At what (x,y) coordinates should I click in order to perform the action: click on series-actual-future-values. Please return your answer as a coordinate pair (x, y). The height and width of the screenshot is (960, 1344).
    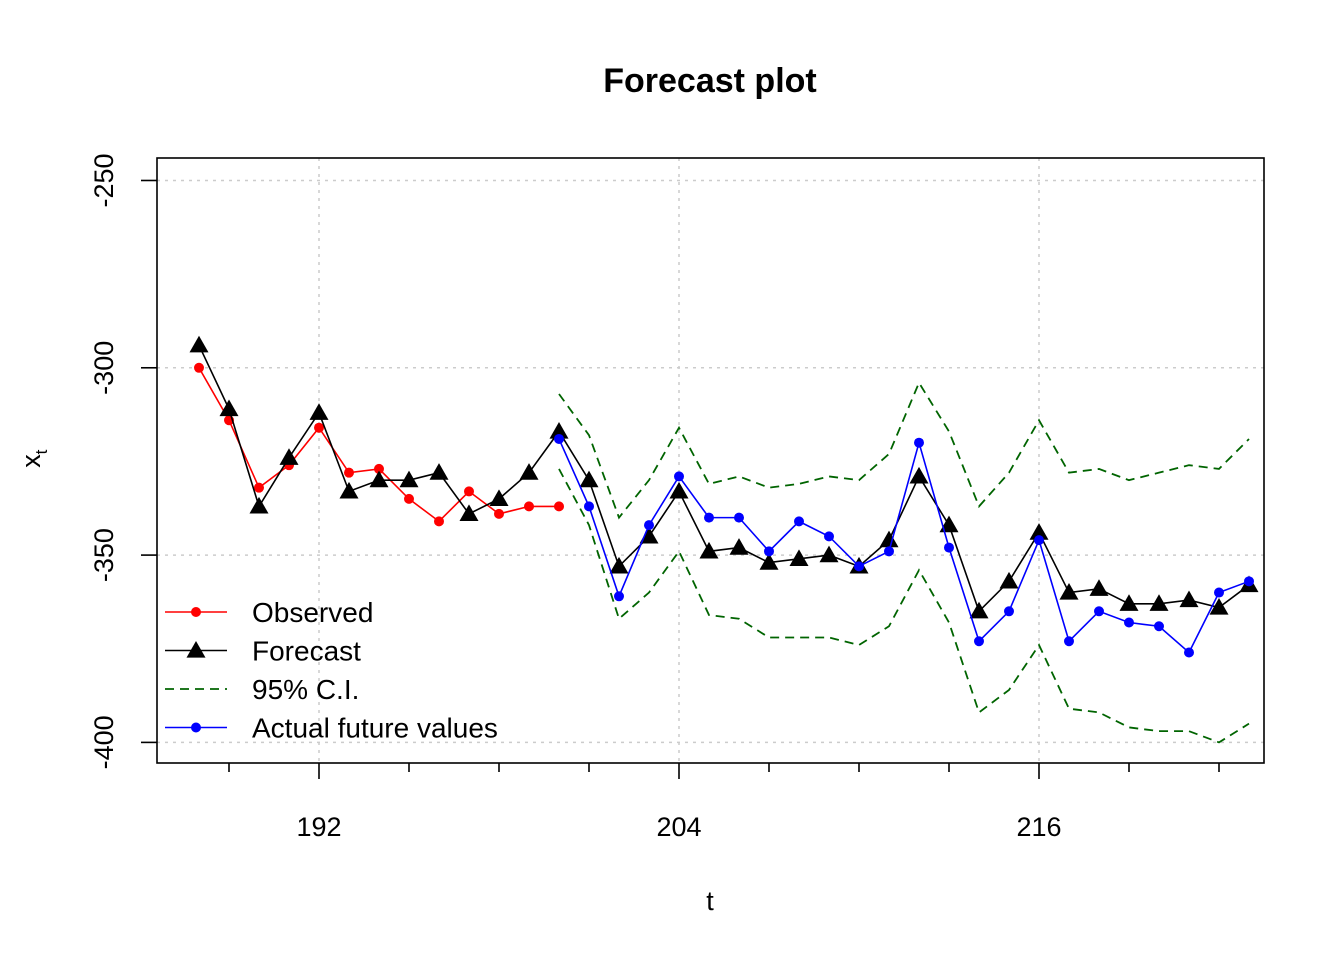
    Looking at the image, I should click on (904, 545).